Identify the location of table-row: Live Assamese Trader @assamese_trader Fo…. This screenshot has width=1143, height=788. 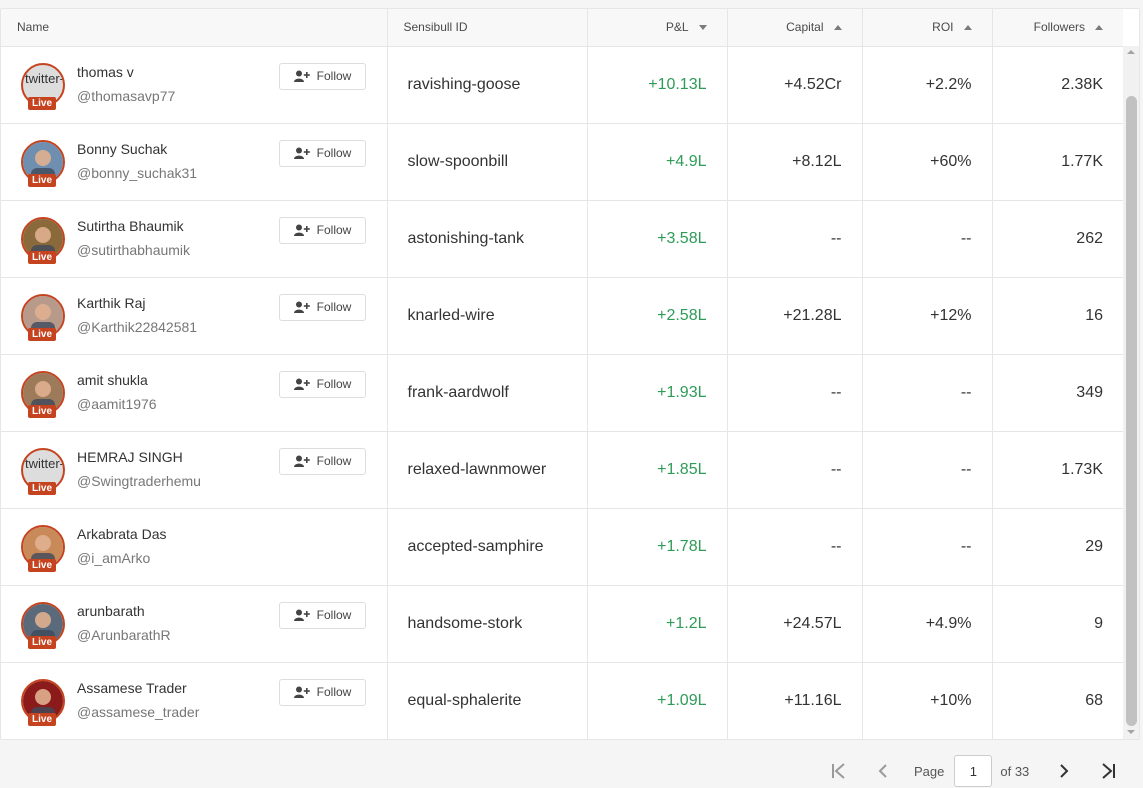
(562, 700).